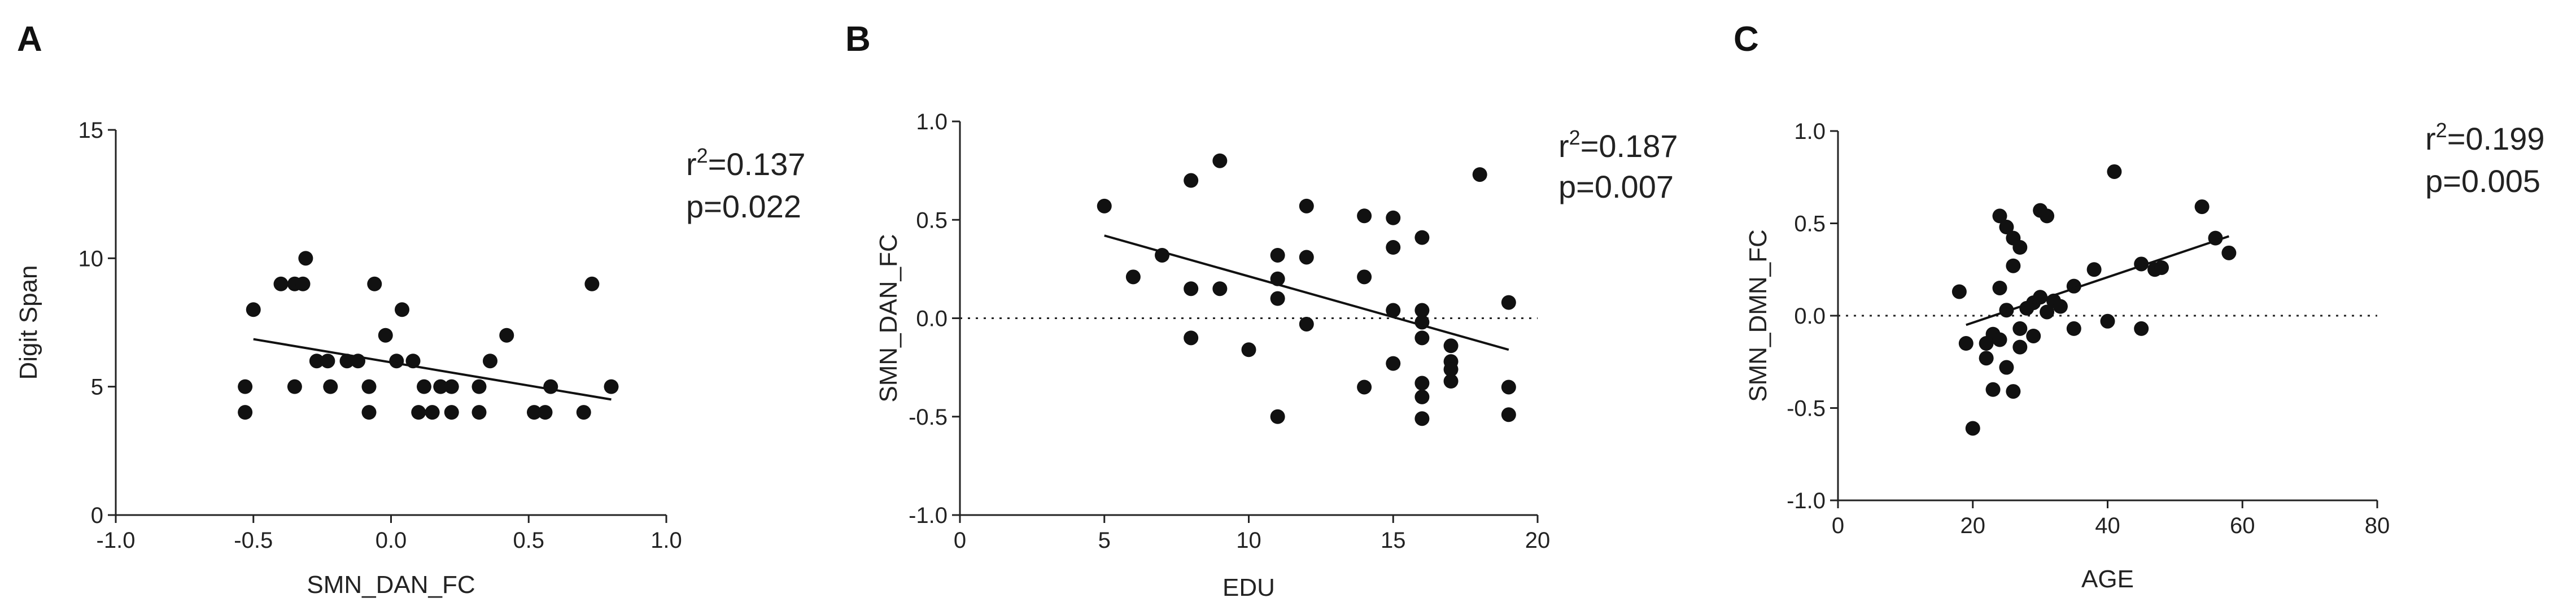  What do you see at coordinates (2107, 579) in the screenshot?
I see `x-axis-label: AGE` at bounding box center [2107, 579].